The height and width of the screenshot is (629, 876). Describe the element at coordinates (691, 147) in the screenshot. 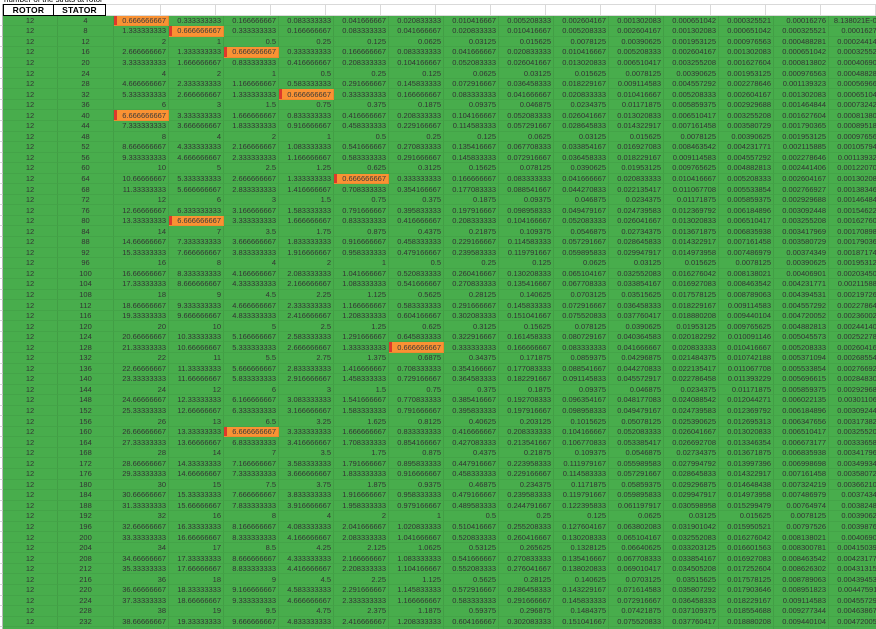

I see `cell-value: 0.008463542` at that location.